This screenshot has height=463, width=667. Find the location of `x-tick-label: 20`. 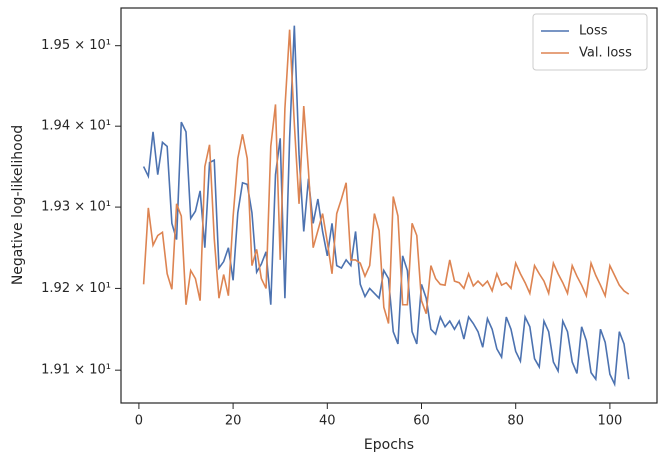

x-tick-label: 20 is located at coordinates (233, 421).